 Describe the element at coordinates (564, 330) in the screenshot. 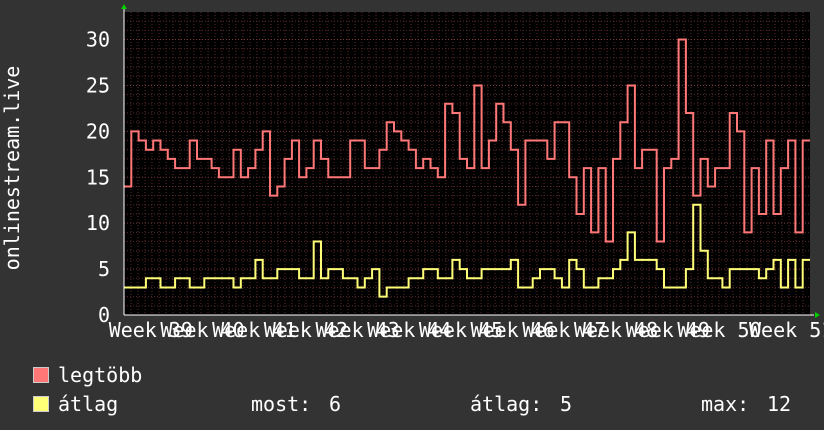

I see `x-tick-label: Week 47` at that location.